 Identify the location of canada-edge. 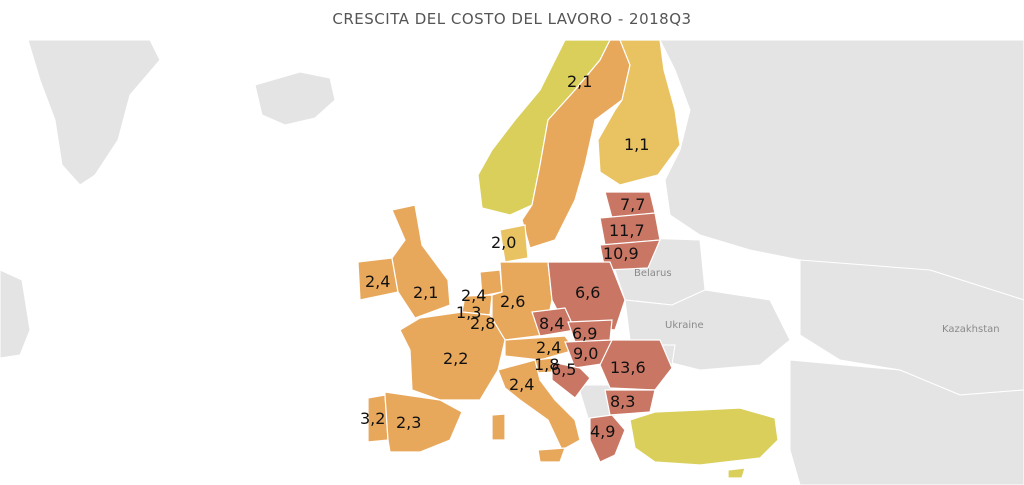
(15, 314).